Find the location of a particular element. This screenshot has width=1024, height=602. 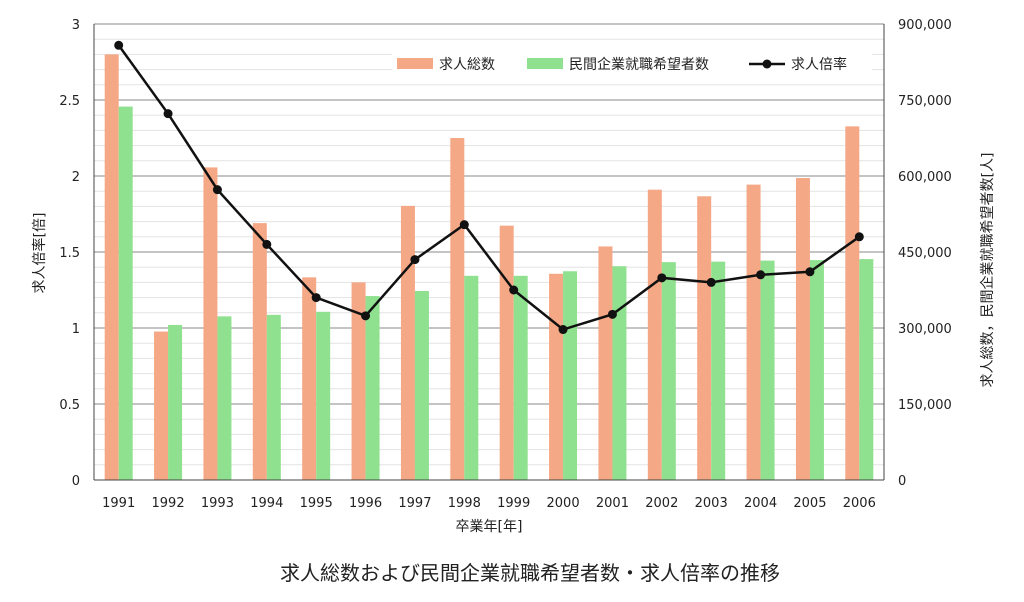

x-tick-label: 2004 is located at coordinates (760, 503).